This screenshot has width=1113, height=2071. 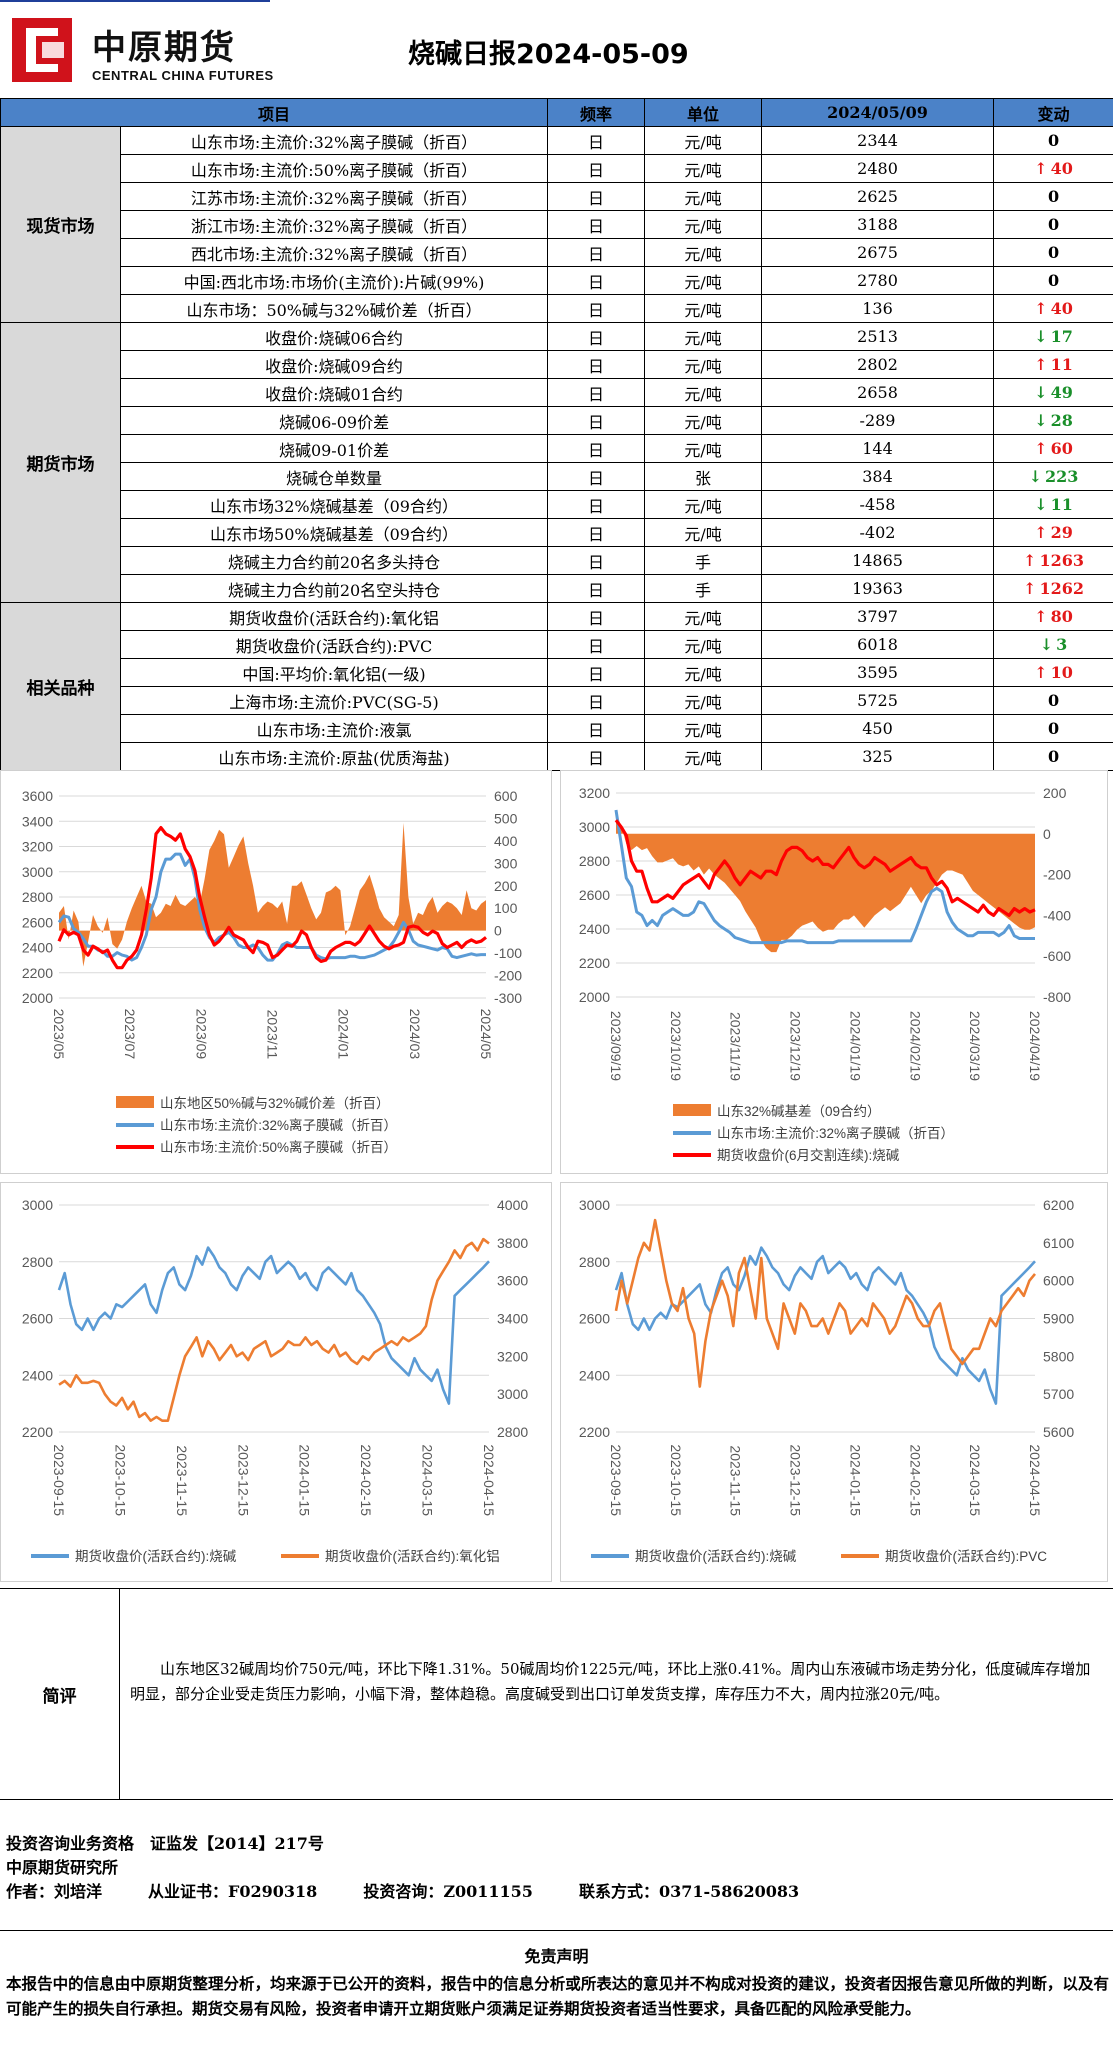 I want to click on value-cell: 3797, so click(x=878, y=616).